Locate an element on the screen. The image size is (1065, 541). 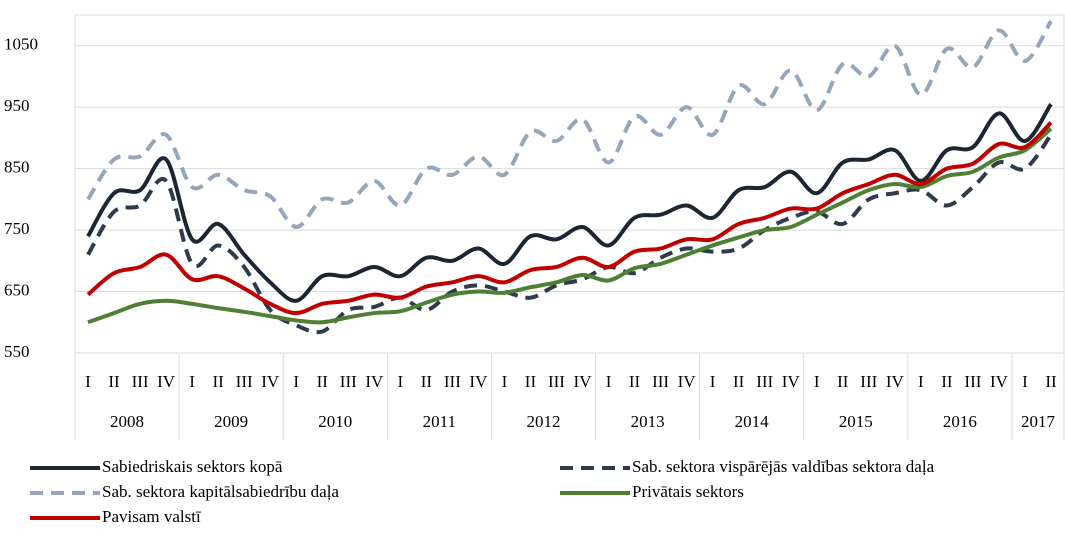
x-group-label: 2012 is located at coordinates (543, 421).